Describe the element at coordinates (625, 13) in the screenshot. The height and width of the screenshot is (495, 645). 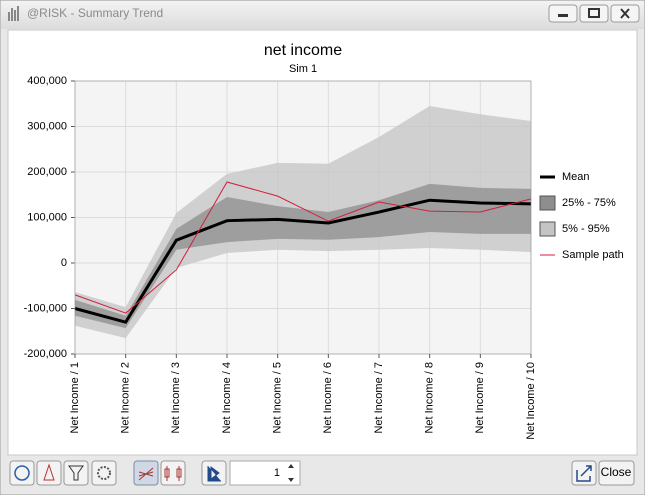
I see `close-icon` at that location.